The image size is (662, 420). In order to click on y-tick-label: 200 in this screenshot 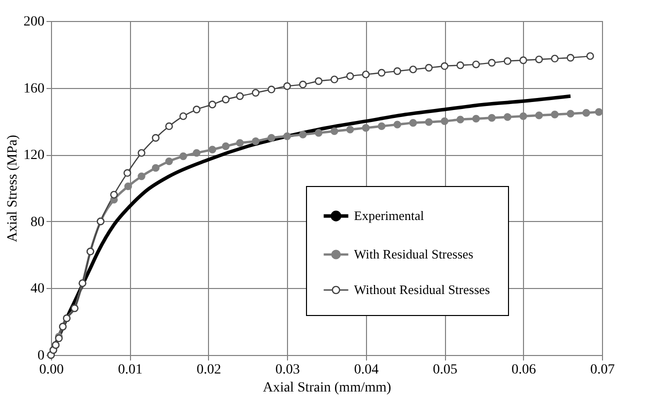, I will do `click(34, 22)`.